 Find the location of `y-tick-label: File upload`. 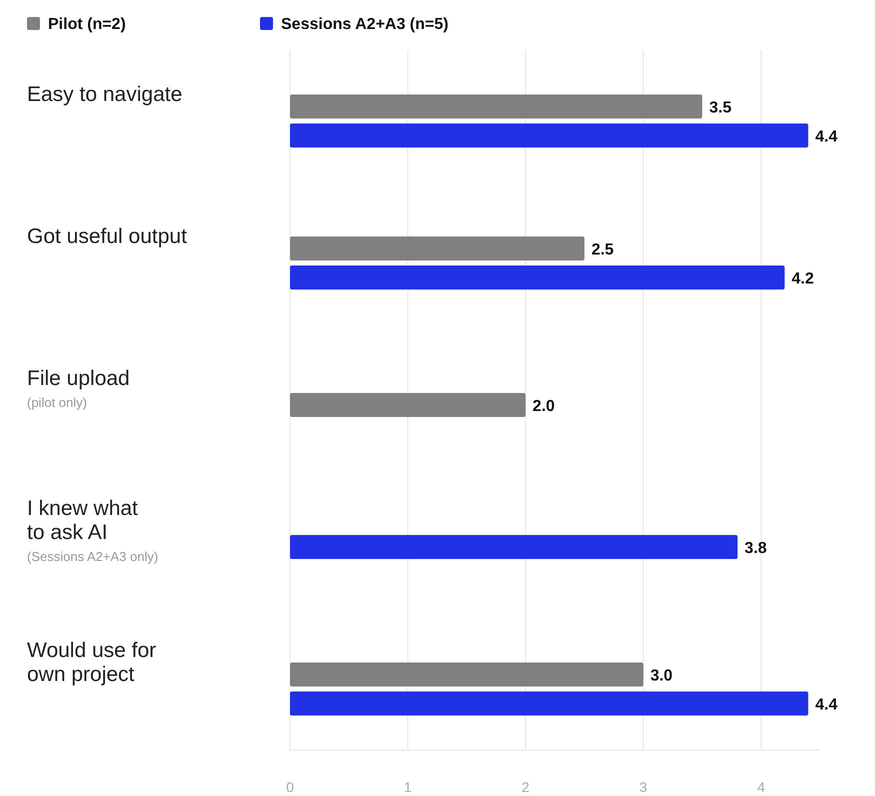

y-tick-label: File upload is located at coordinates (78, 378).